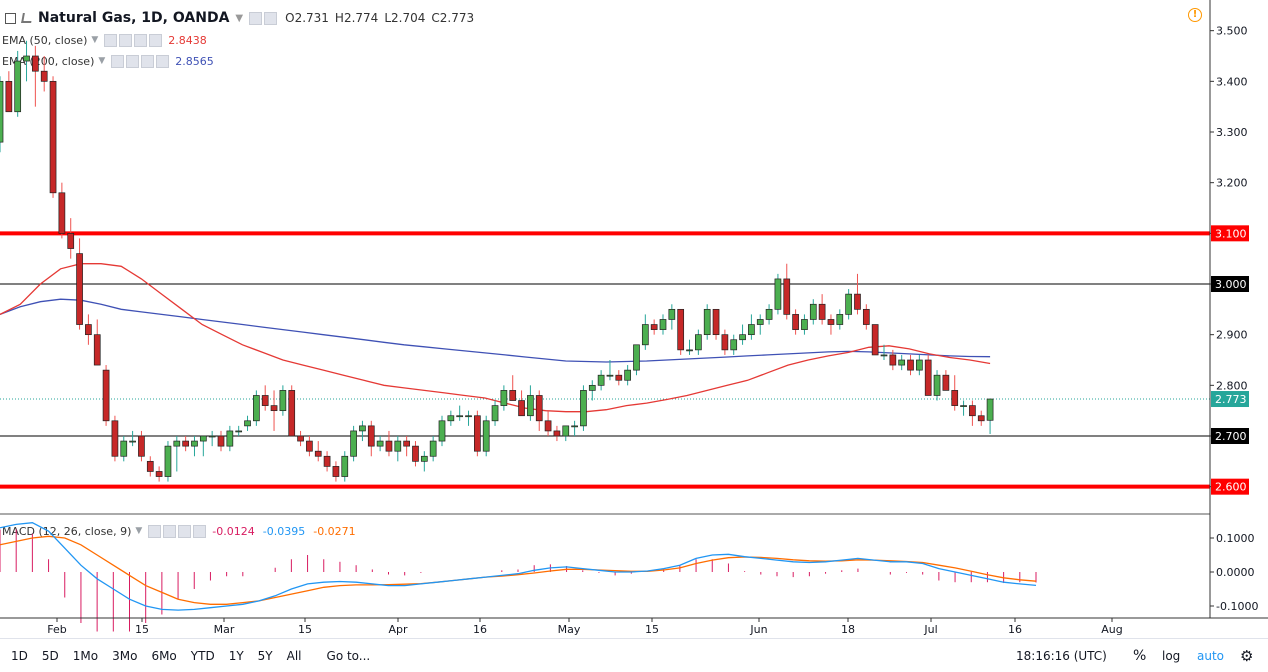 Image resolution: width=1268 pixels, height=672 pixels. I want to click on time-tick-label: Mar, so click(224, 629).